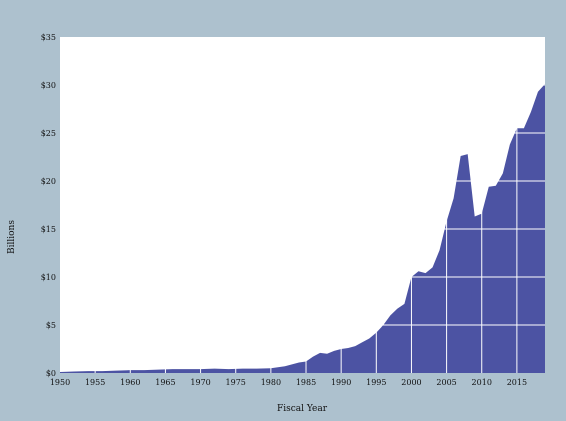 The width and height of the screenshot is (566, 421). What do you see at coordinates (341, 382) in the screenshot?
I see `x-tick-label: 1990` at bounding box center [341, 382].